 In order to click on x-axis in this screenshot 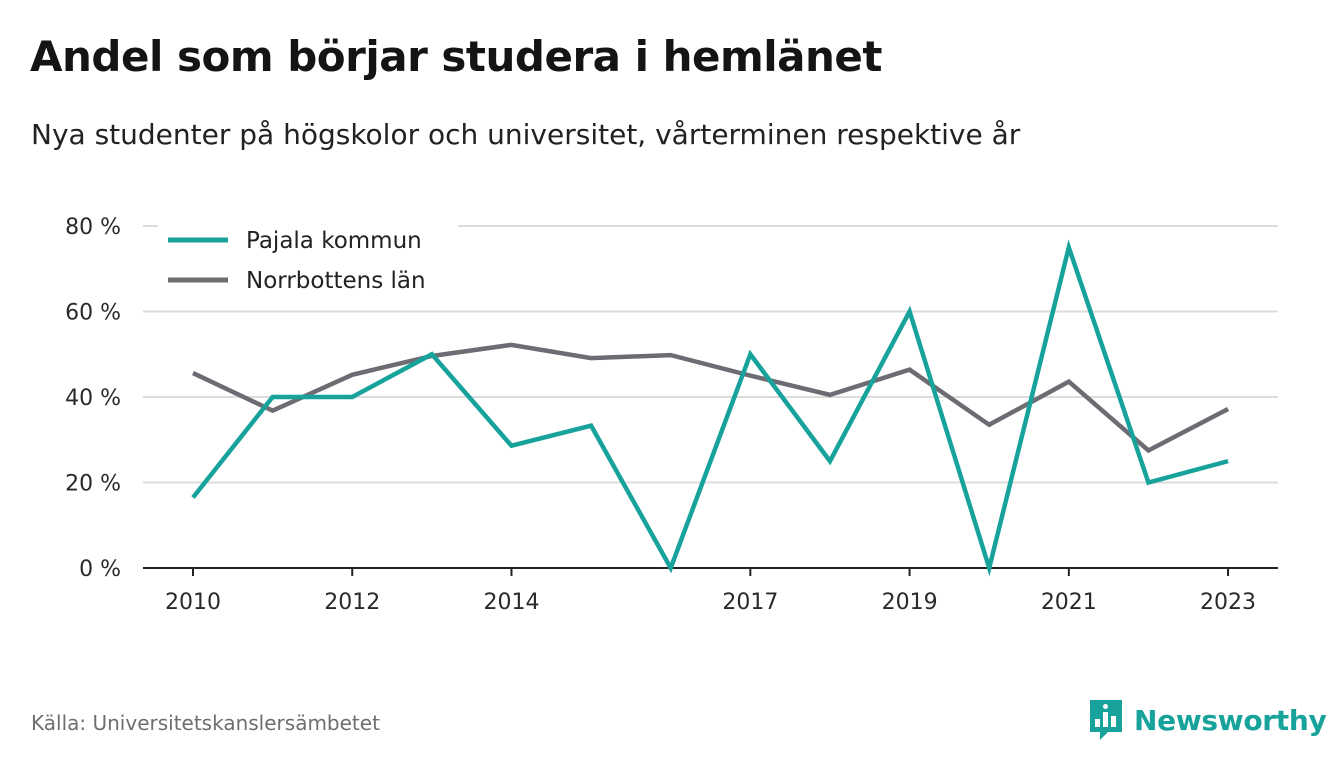, I will do `click(710, 571)`.